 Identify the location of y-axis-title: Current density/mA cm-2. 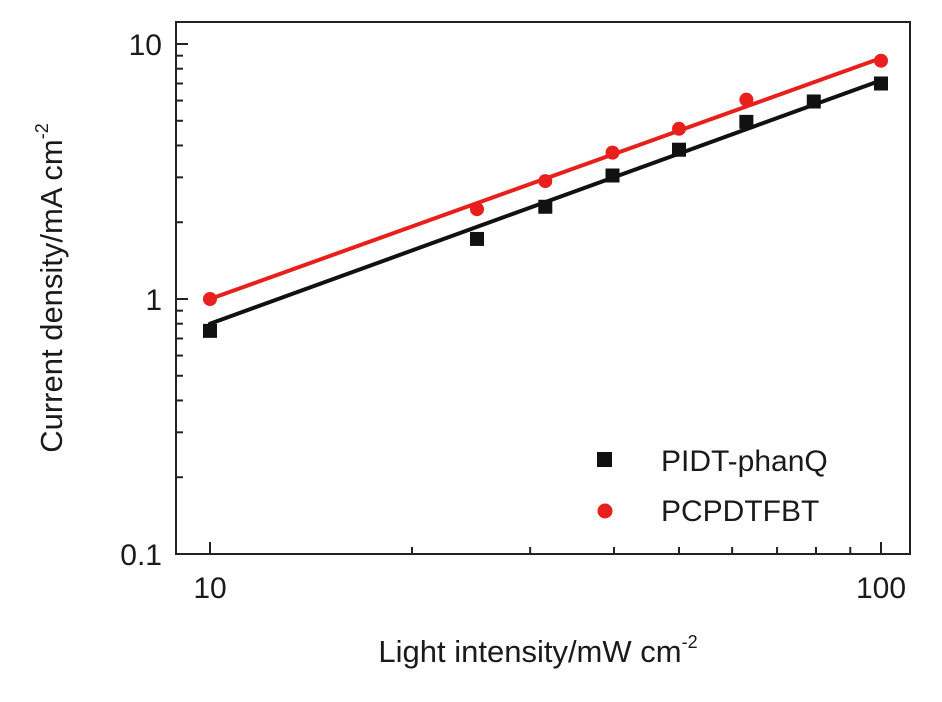
(50, 288).